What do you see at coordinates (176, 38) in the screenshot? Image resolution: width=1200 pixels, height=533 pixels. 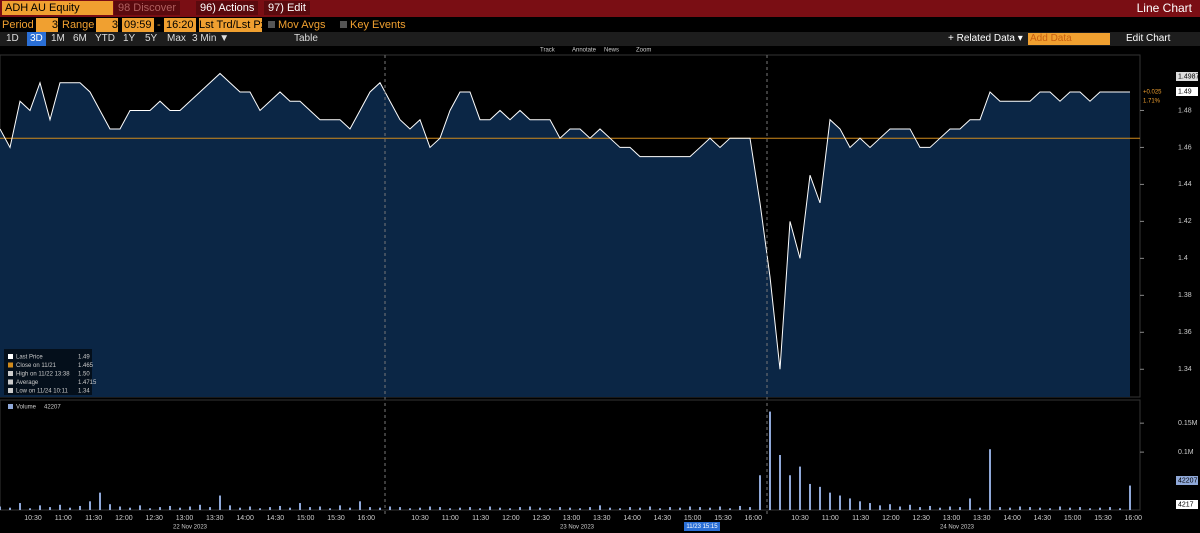 I see `range-button: Max` at bounding box center [176, 38].